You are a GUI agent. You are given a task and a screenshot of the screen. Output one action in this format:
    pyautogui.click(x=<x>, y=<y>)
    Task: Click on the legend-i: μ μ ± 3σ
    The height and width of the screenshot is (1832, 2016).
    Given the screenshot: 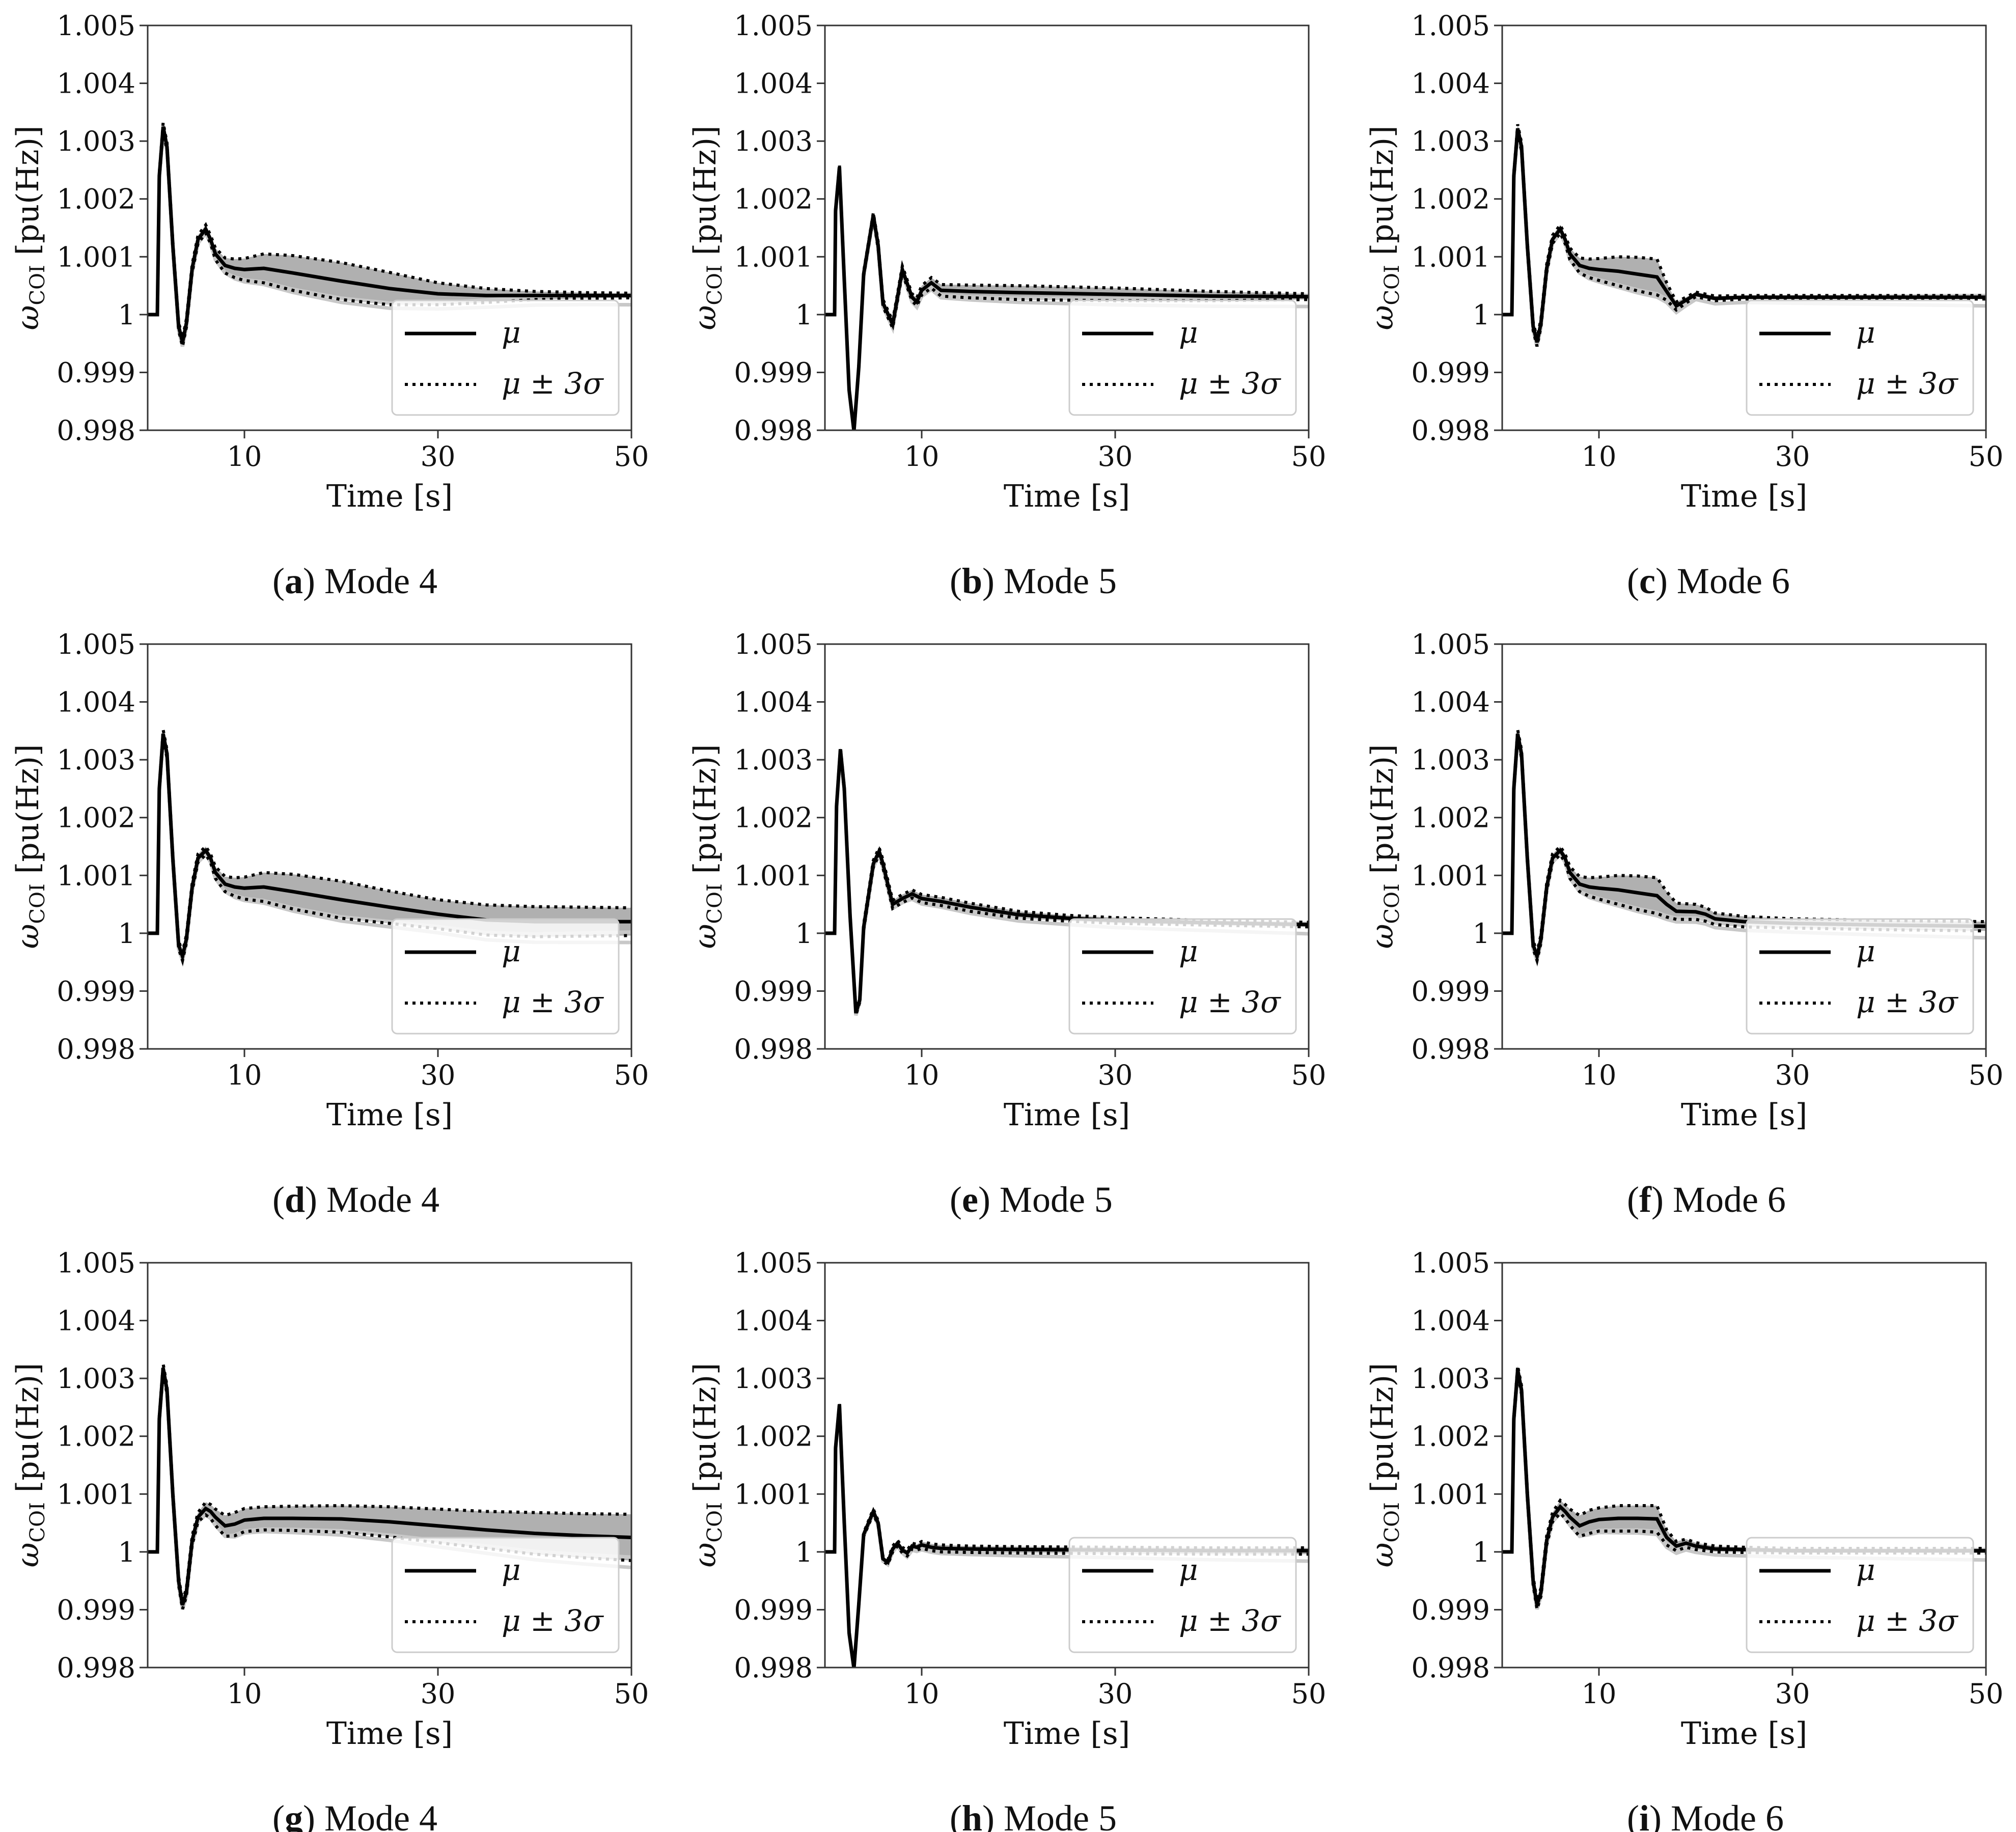 What is the action you would take?
    pyautogui.click(x=1860, y=1595)
    